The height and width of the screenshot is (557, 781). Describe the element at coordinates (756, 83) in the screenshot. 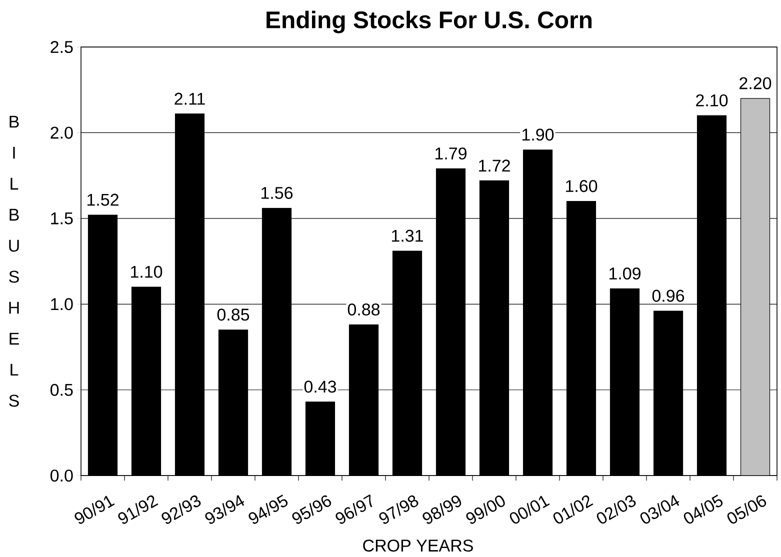

I see `data-label: 2.20` at that location.